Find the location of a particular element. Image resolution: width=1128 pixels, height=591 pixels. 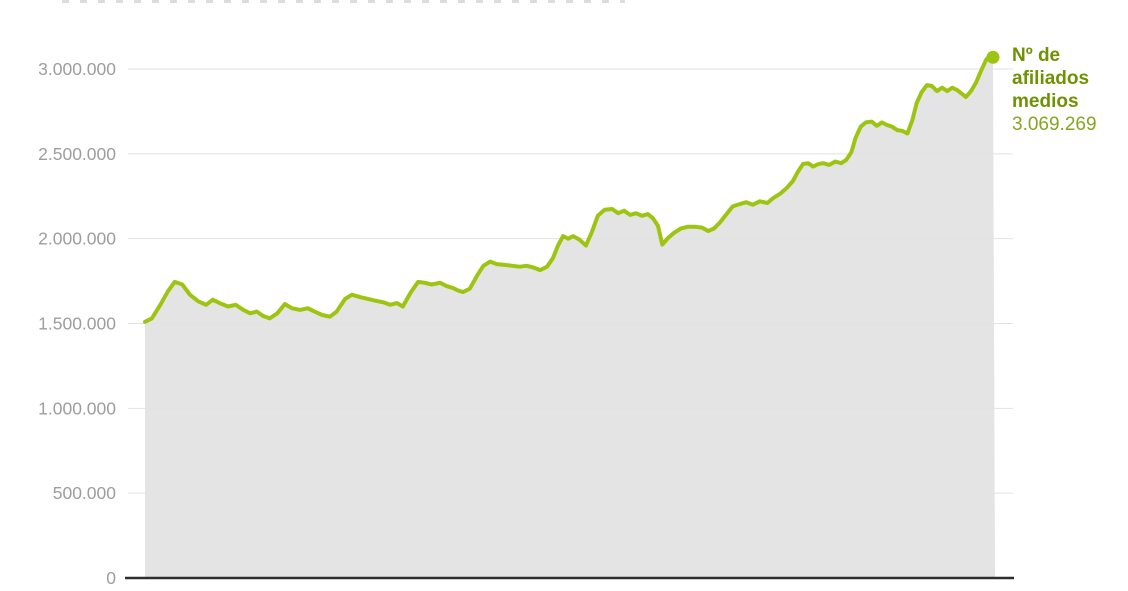

clipped-title-remnant is located at coordinates (343, 1).